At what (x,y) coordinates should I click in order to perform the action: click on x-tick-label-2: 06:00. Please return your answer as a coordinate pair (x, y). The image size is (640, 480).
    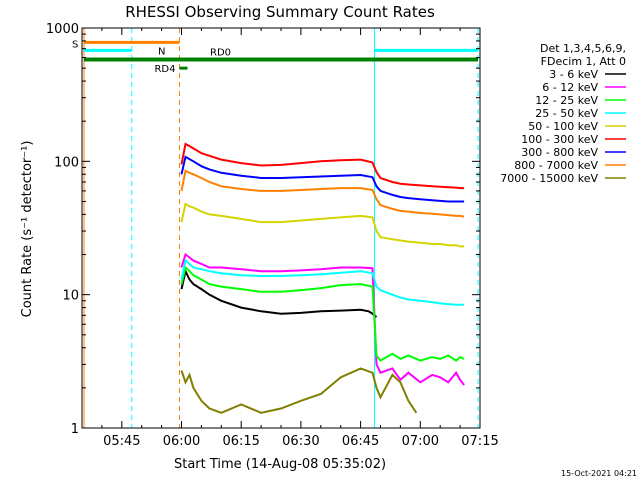
    Looking at the image, I should click on (181, 441).